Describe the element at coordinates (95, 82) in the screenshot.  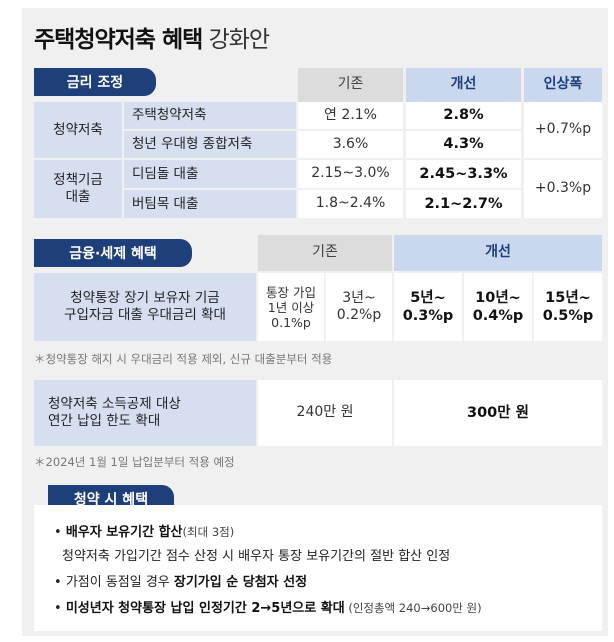
I see `section1-tab: 금리 조정` at that location.